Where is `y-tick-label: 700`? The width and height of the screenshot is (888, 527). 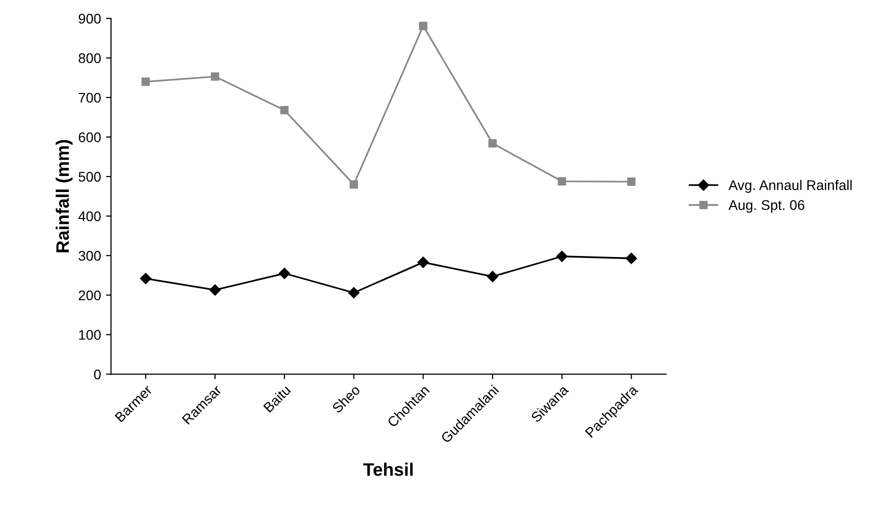 y-tick-label: 700 is located at coordinates (89, 97).